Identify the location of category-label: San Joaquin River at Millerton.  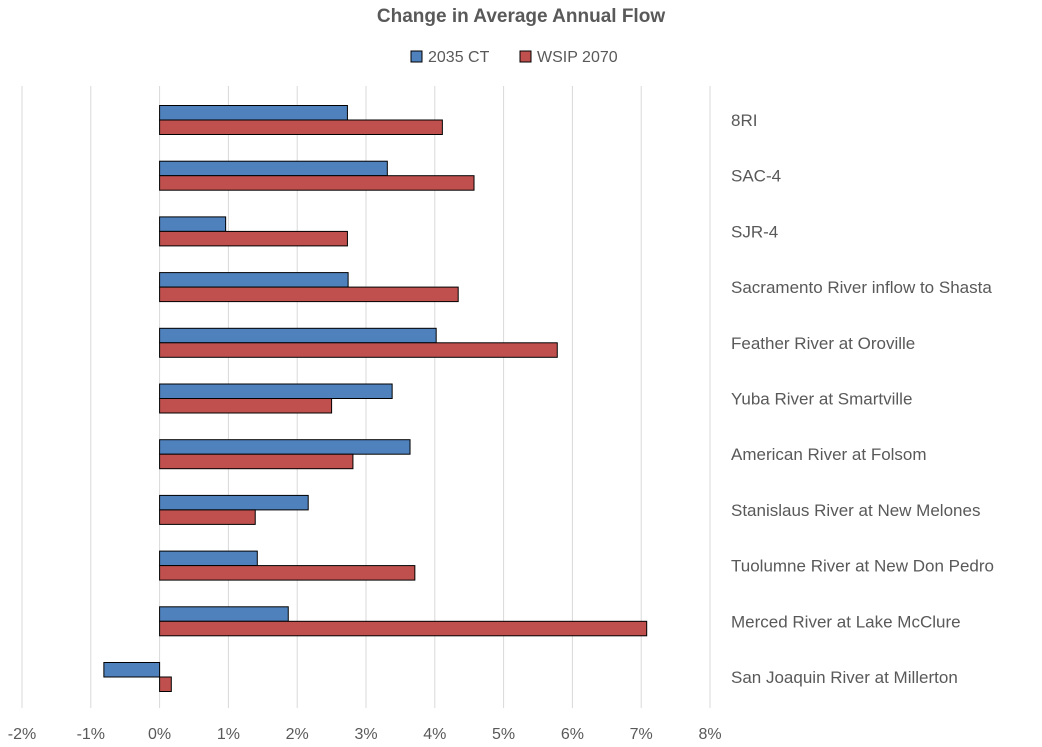
(844, 677).